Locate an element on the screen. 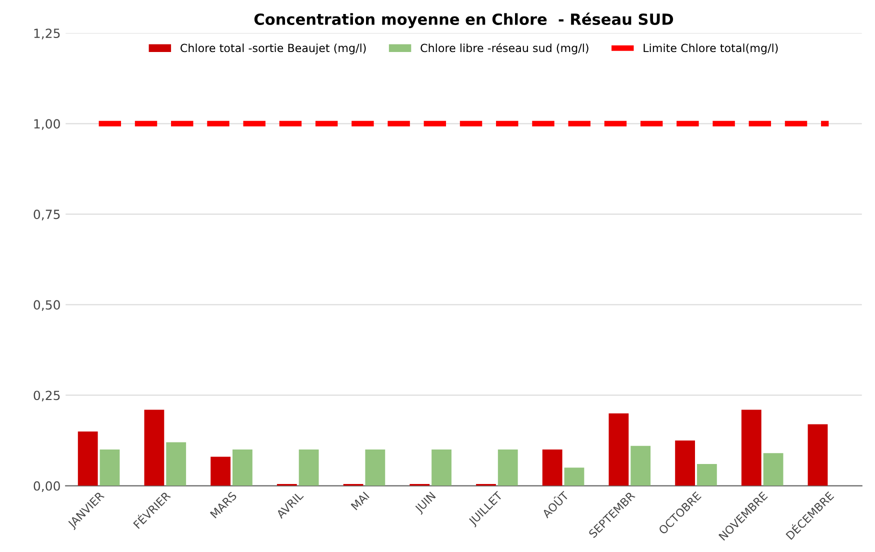  chart-title: Concentration moyenne en Chlore - Réseau SUD is located at coordinates (464, 20).